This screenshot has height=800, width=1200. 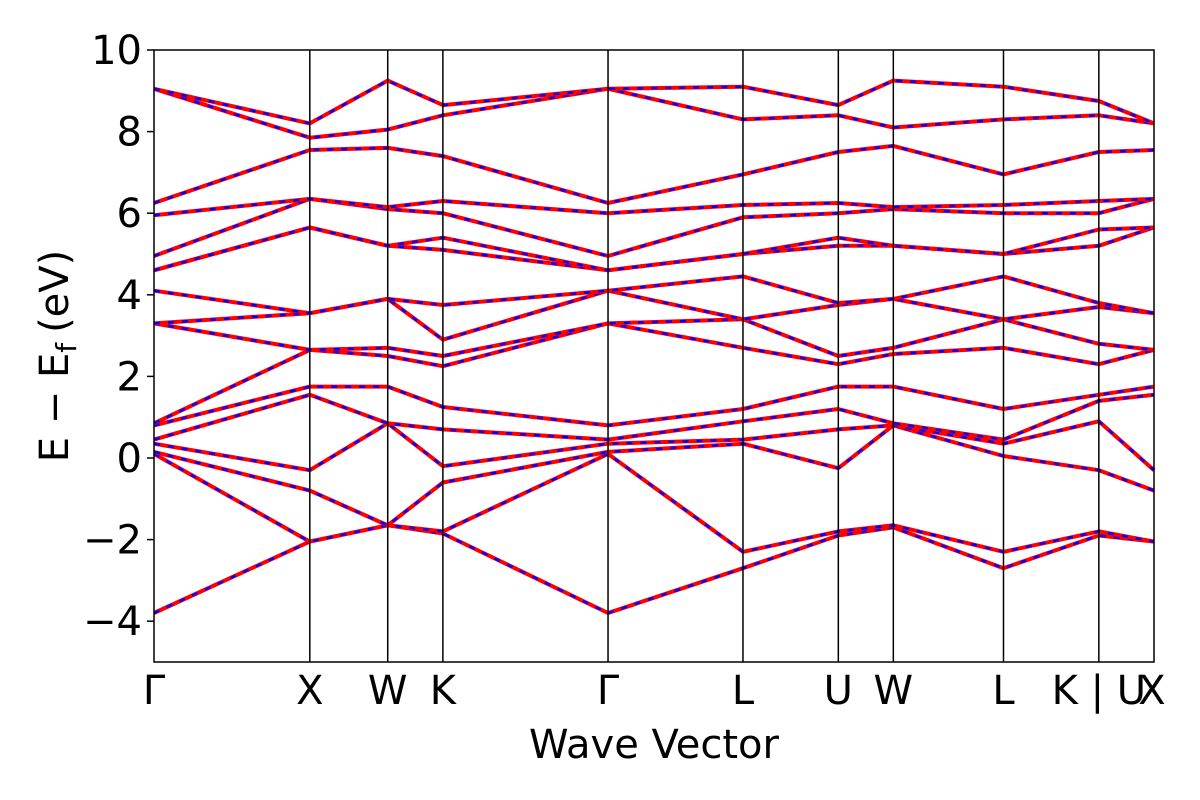 I want to click on y-tick-label: 6, so click(x=129, y=214).